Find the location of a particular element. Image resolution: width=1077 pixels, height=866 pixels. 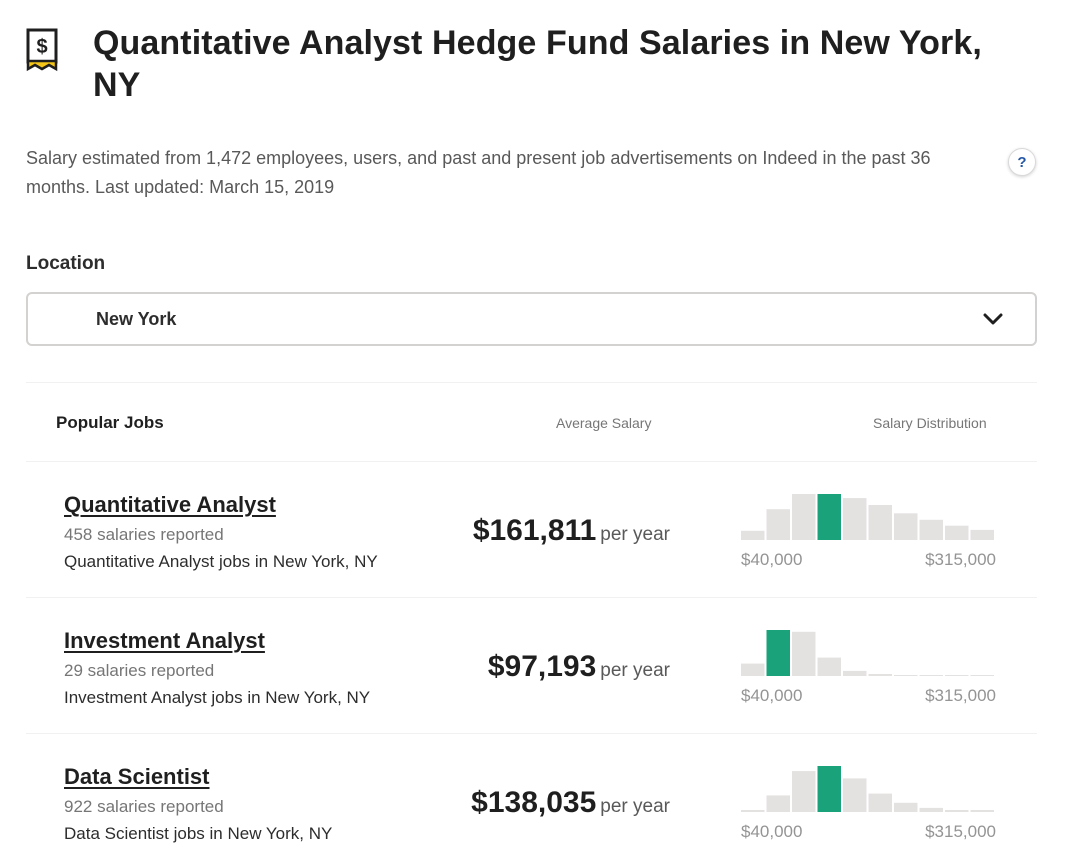

location-dropdown: New York is located at coordinates (531, 319).